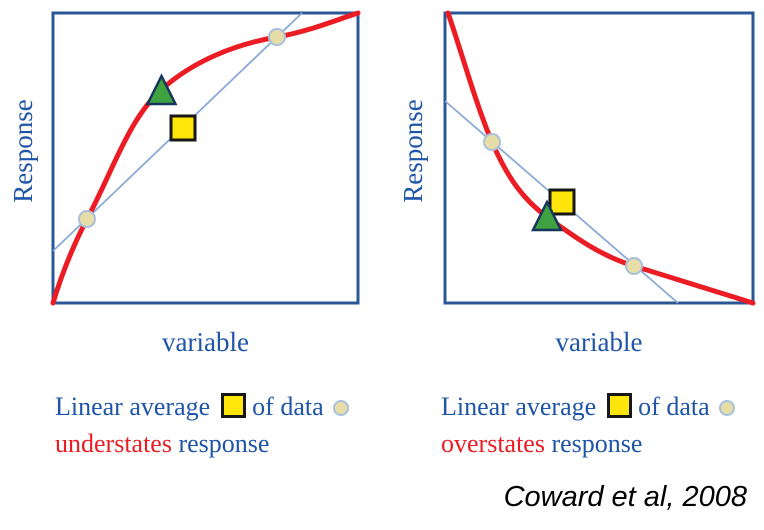 The image size is (764, 530). I want to click on left-data-point-upper, so click(277, 37).